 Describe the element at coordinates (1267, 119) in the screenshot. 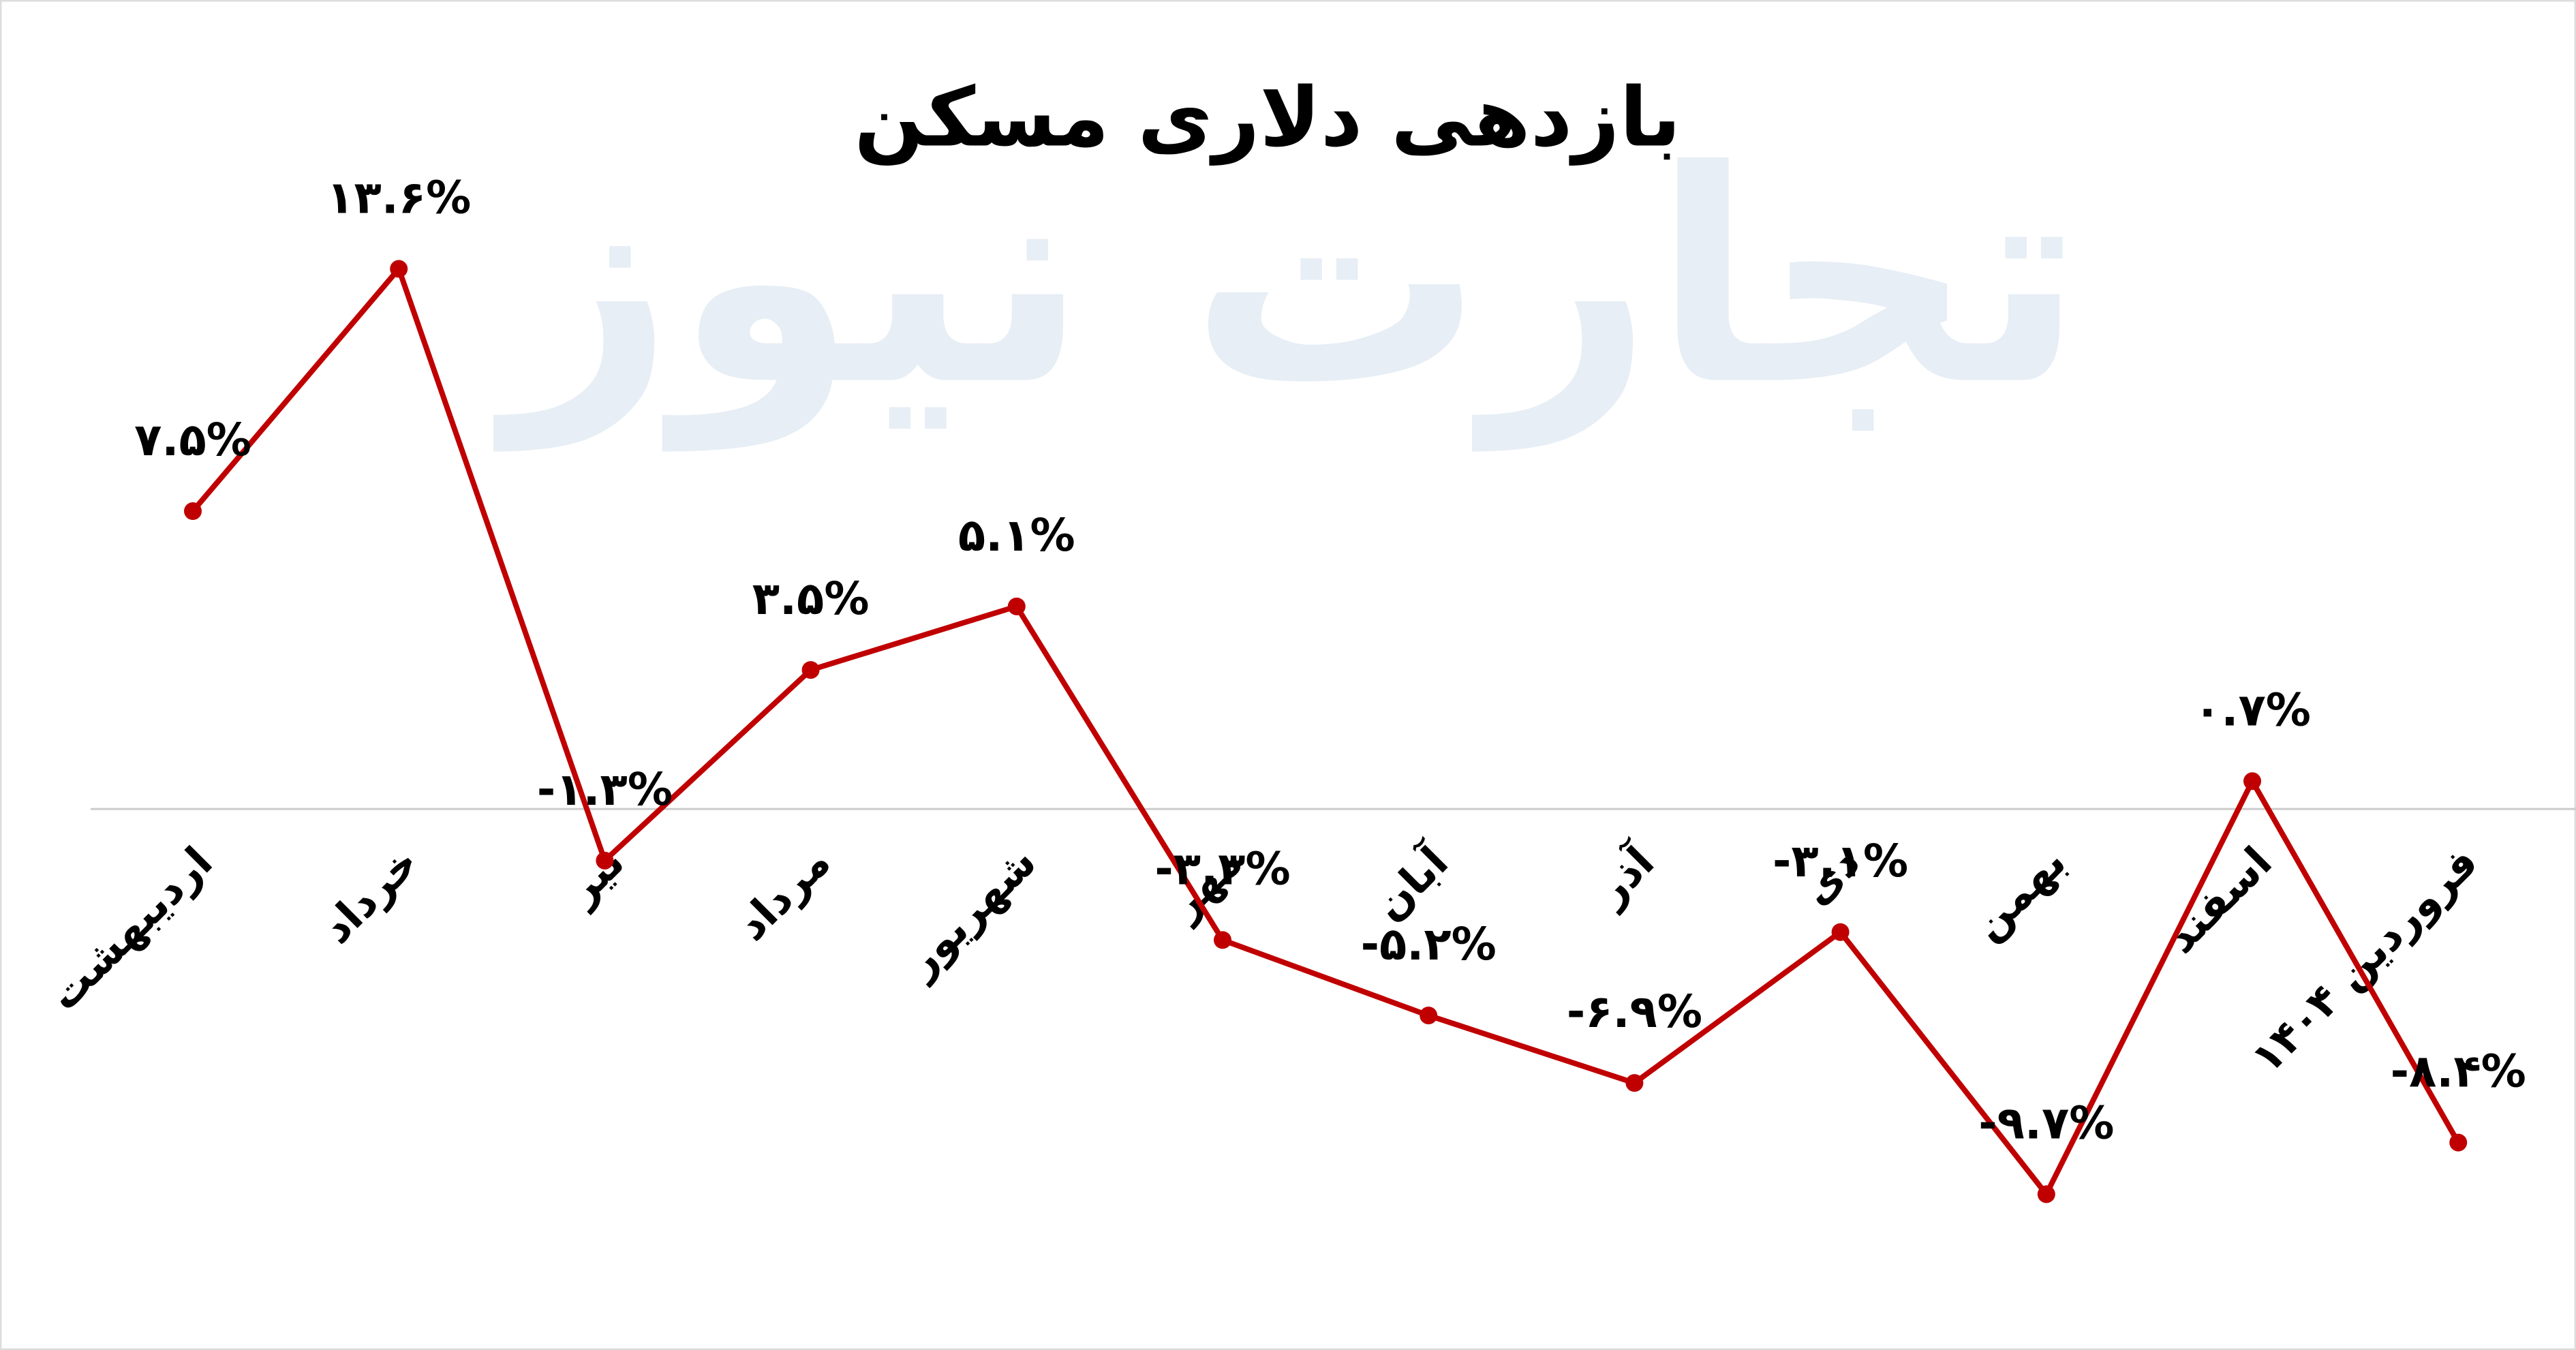

I see `chart-title: بازدهی دلاری مسکن` at that location.